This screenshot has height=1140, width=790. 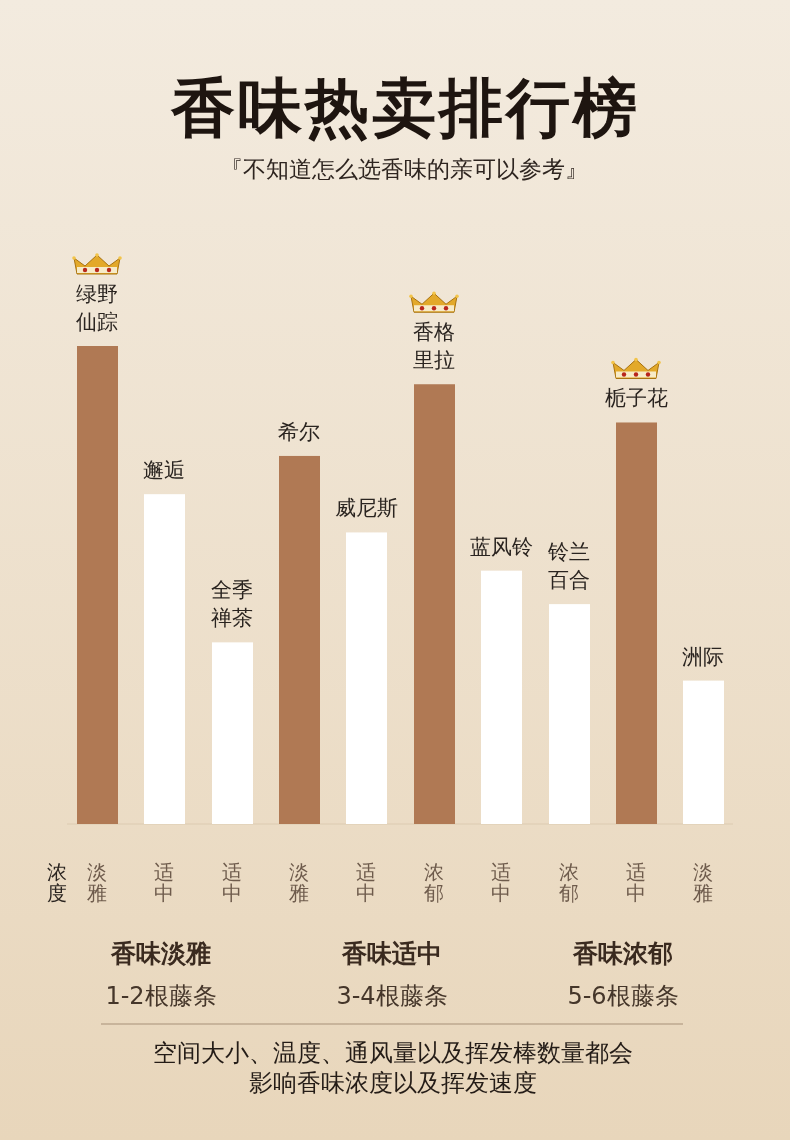 What do you see at coordinates (164, 470) in the screenshot?
I see `x-tick-label: 邂逅` at bounding box center [164, 470].